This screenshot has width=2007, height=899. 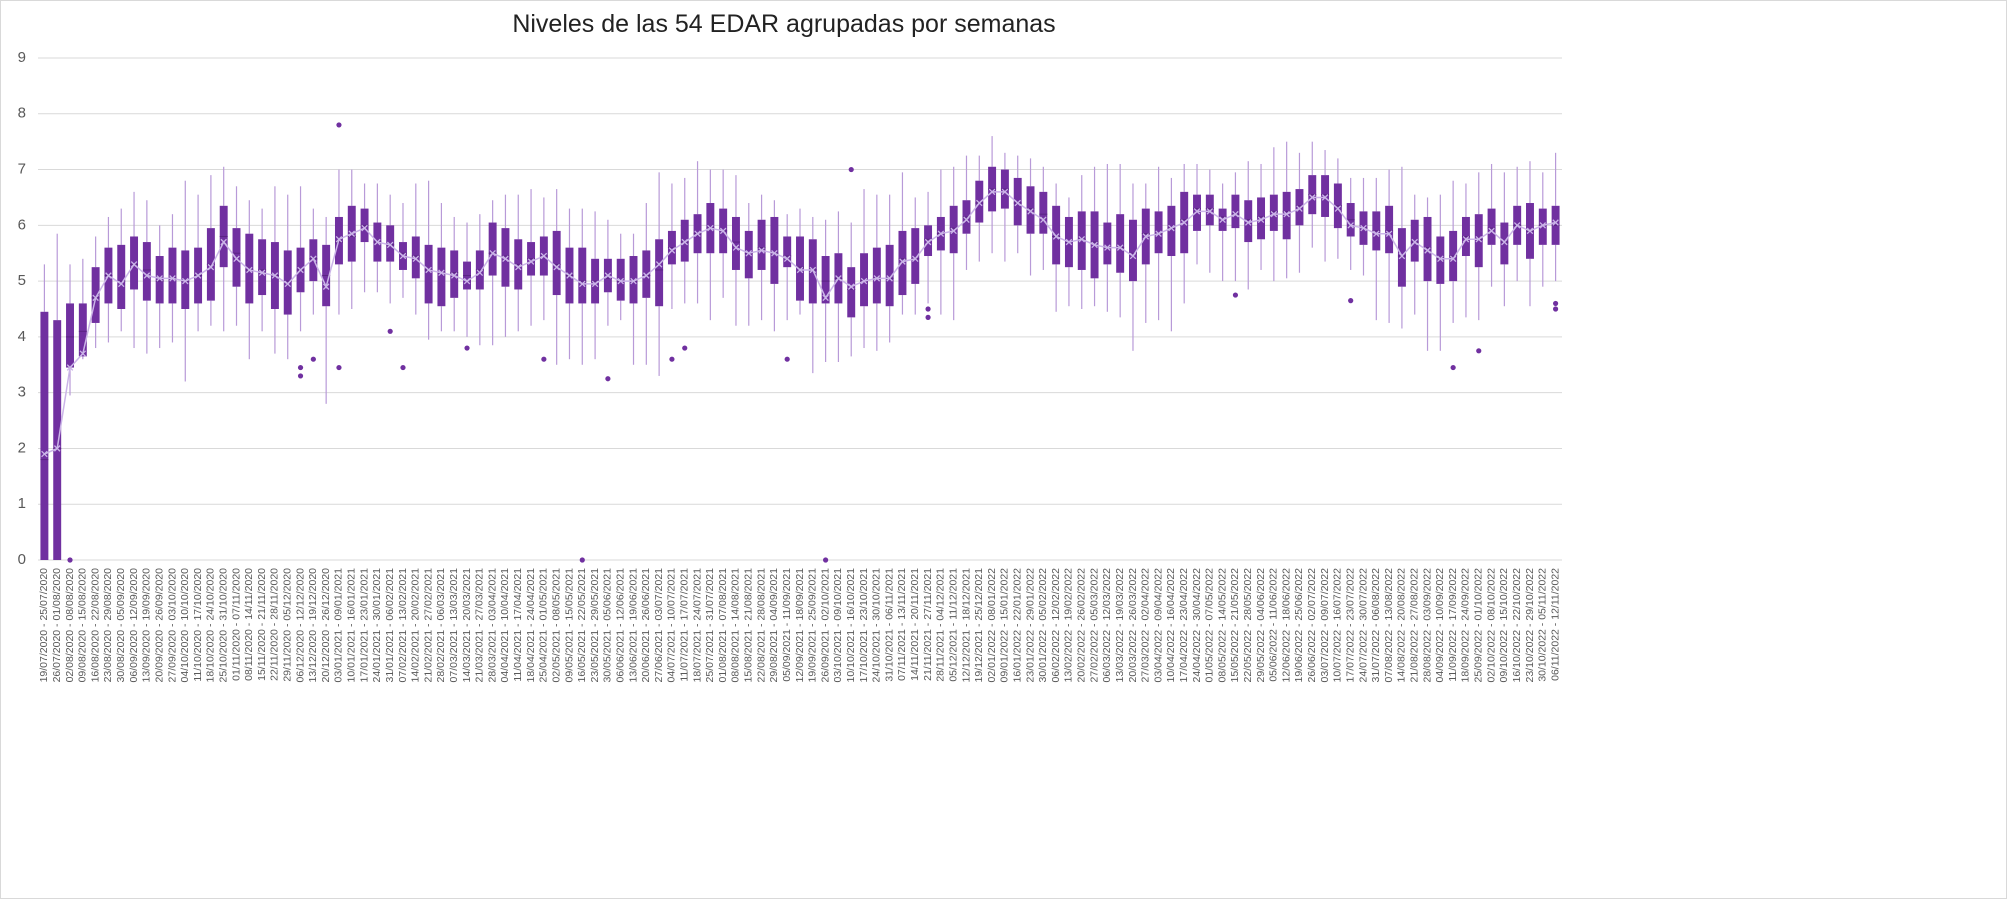 I want to click on x-tick-label: 24/07/2022 - 30/07/2022, so click(x=1363, y=625).